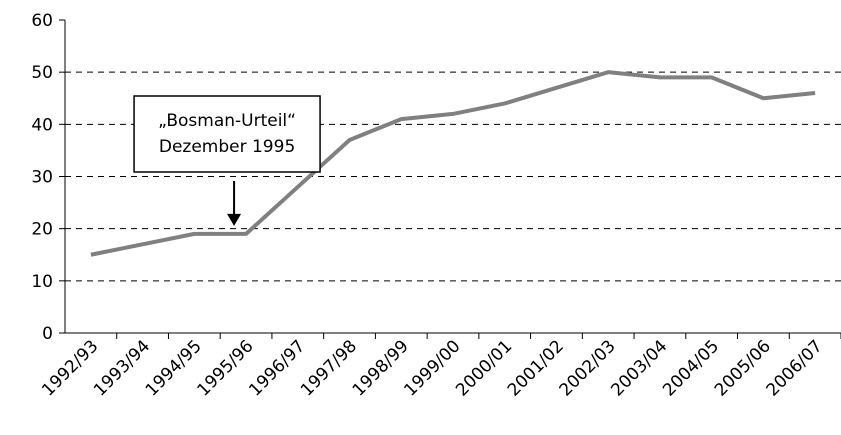 This screenshot has width=841, height=435. What do you see at coordinates (174, 368) in the screenshot?
I see `x-tick-label: 1994/95` at bounding box center [174, 368].